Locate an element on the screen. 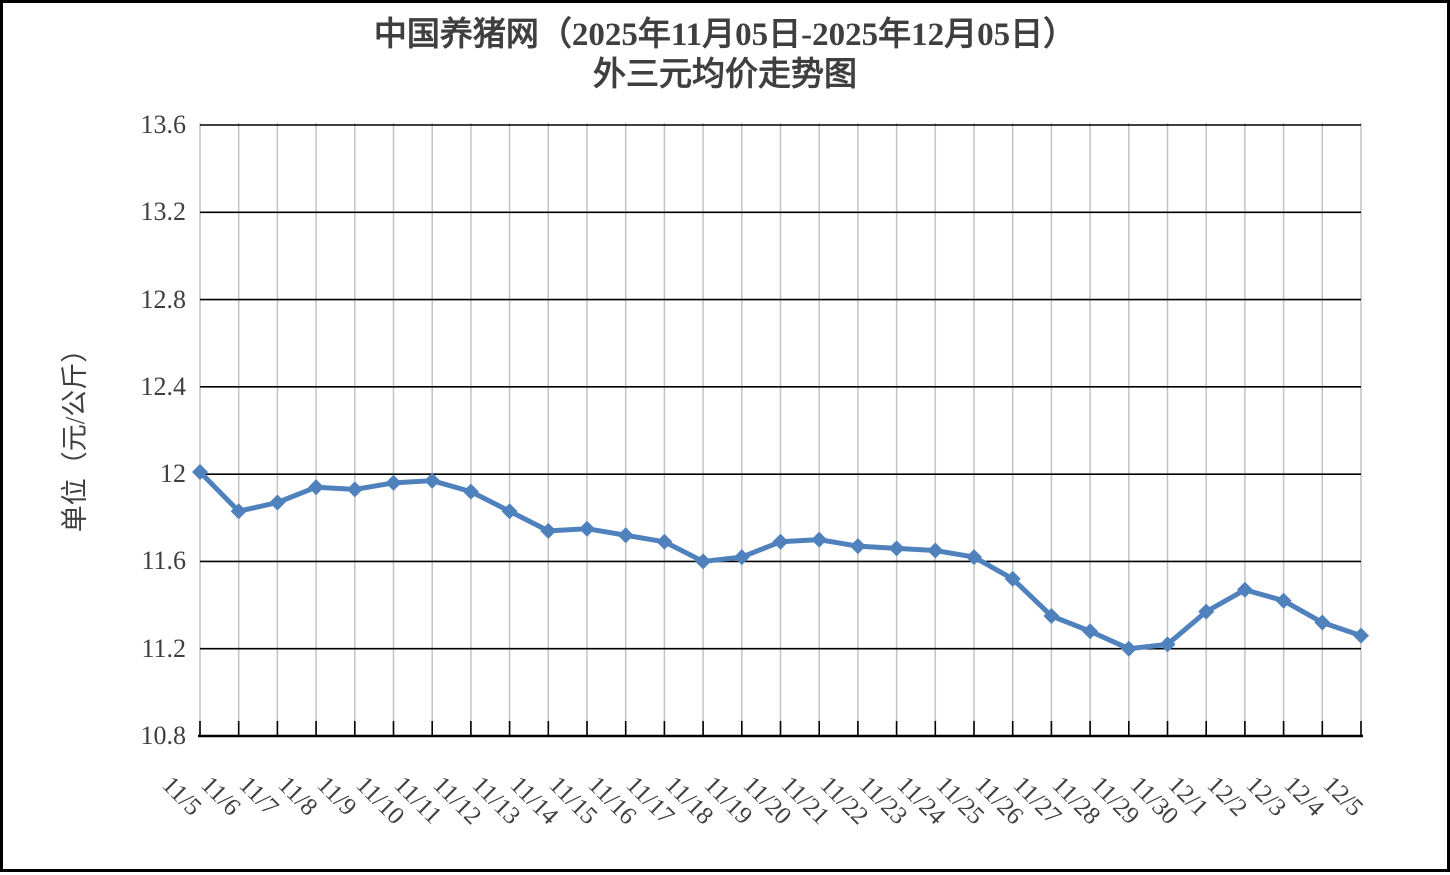  chart-title: 中国养猪网（2025年11月05日-2025年12月05日） 外三元均价走势图 is located at coordinates (725, 55).